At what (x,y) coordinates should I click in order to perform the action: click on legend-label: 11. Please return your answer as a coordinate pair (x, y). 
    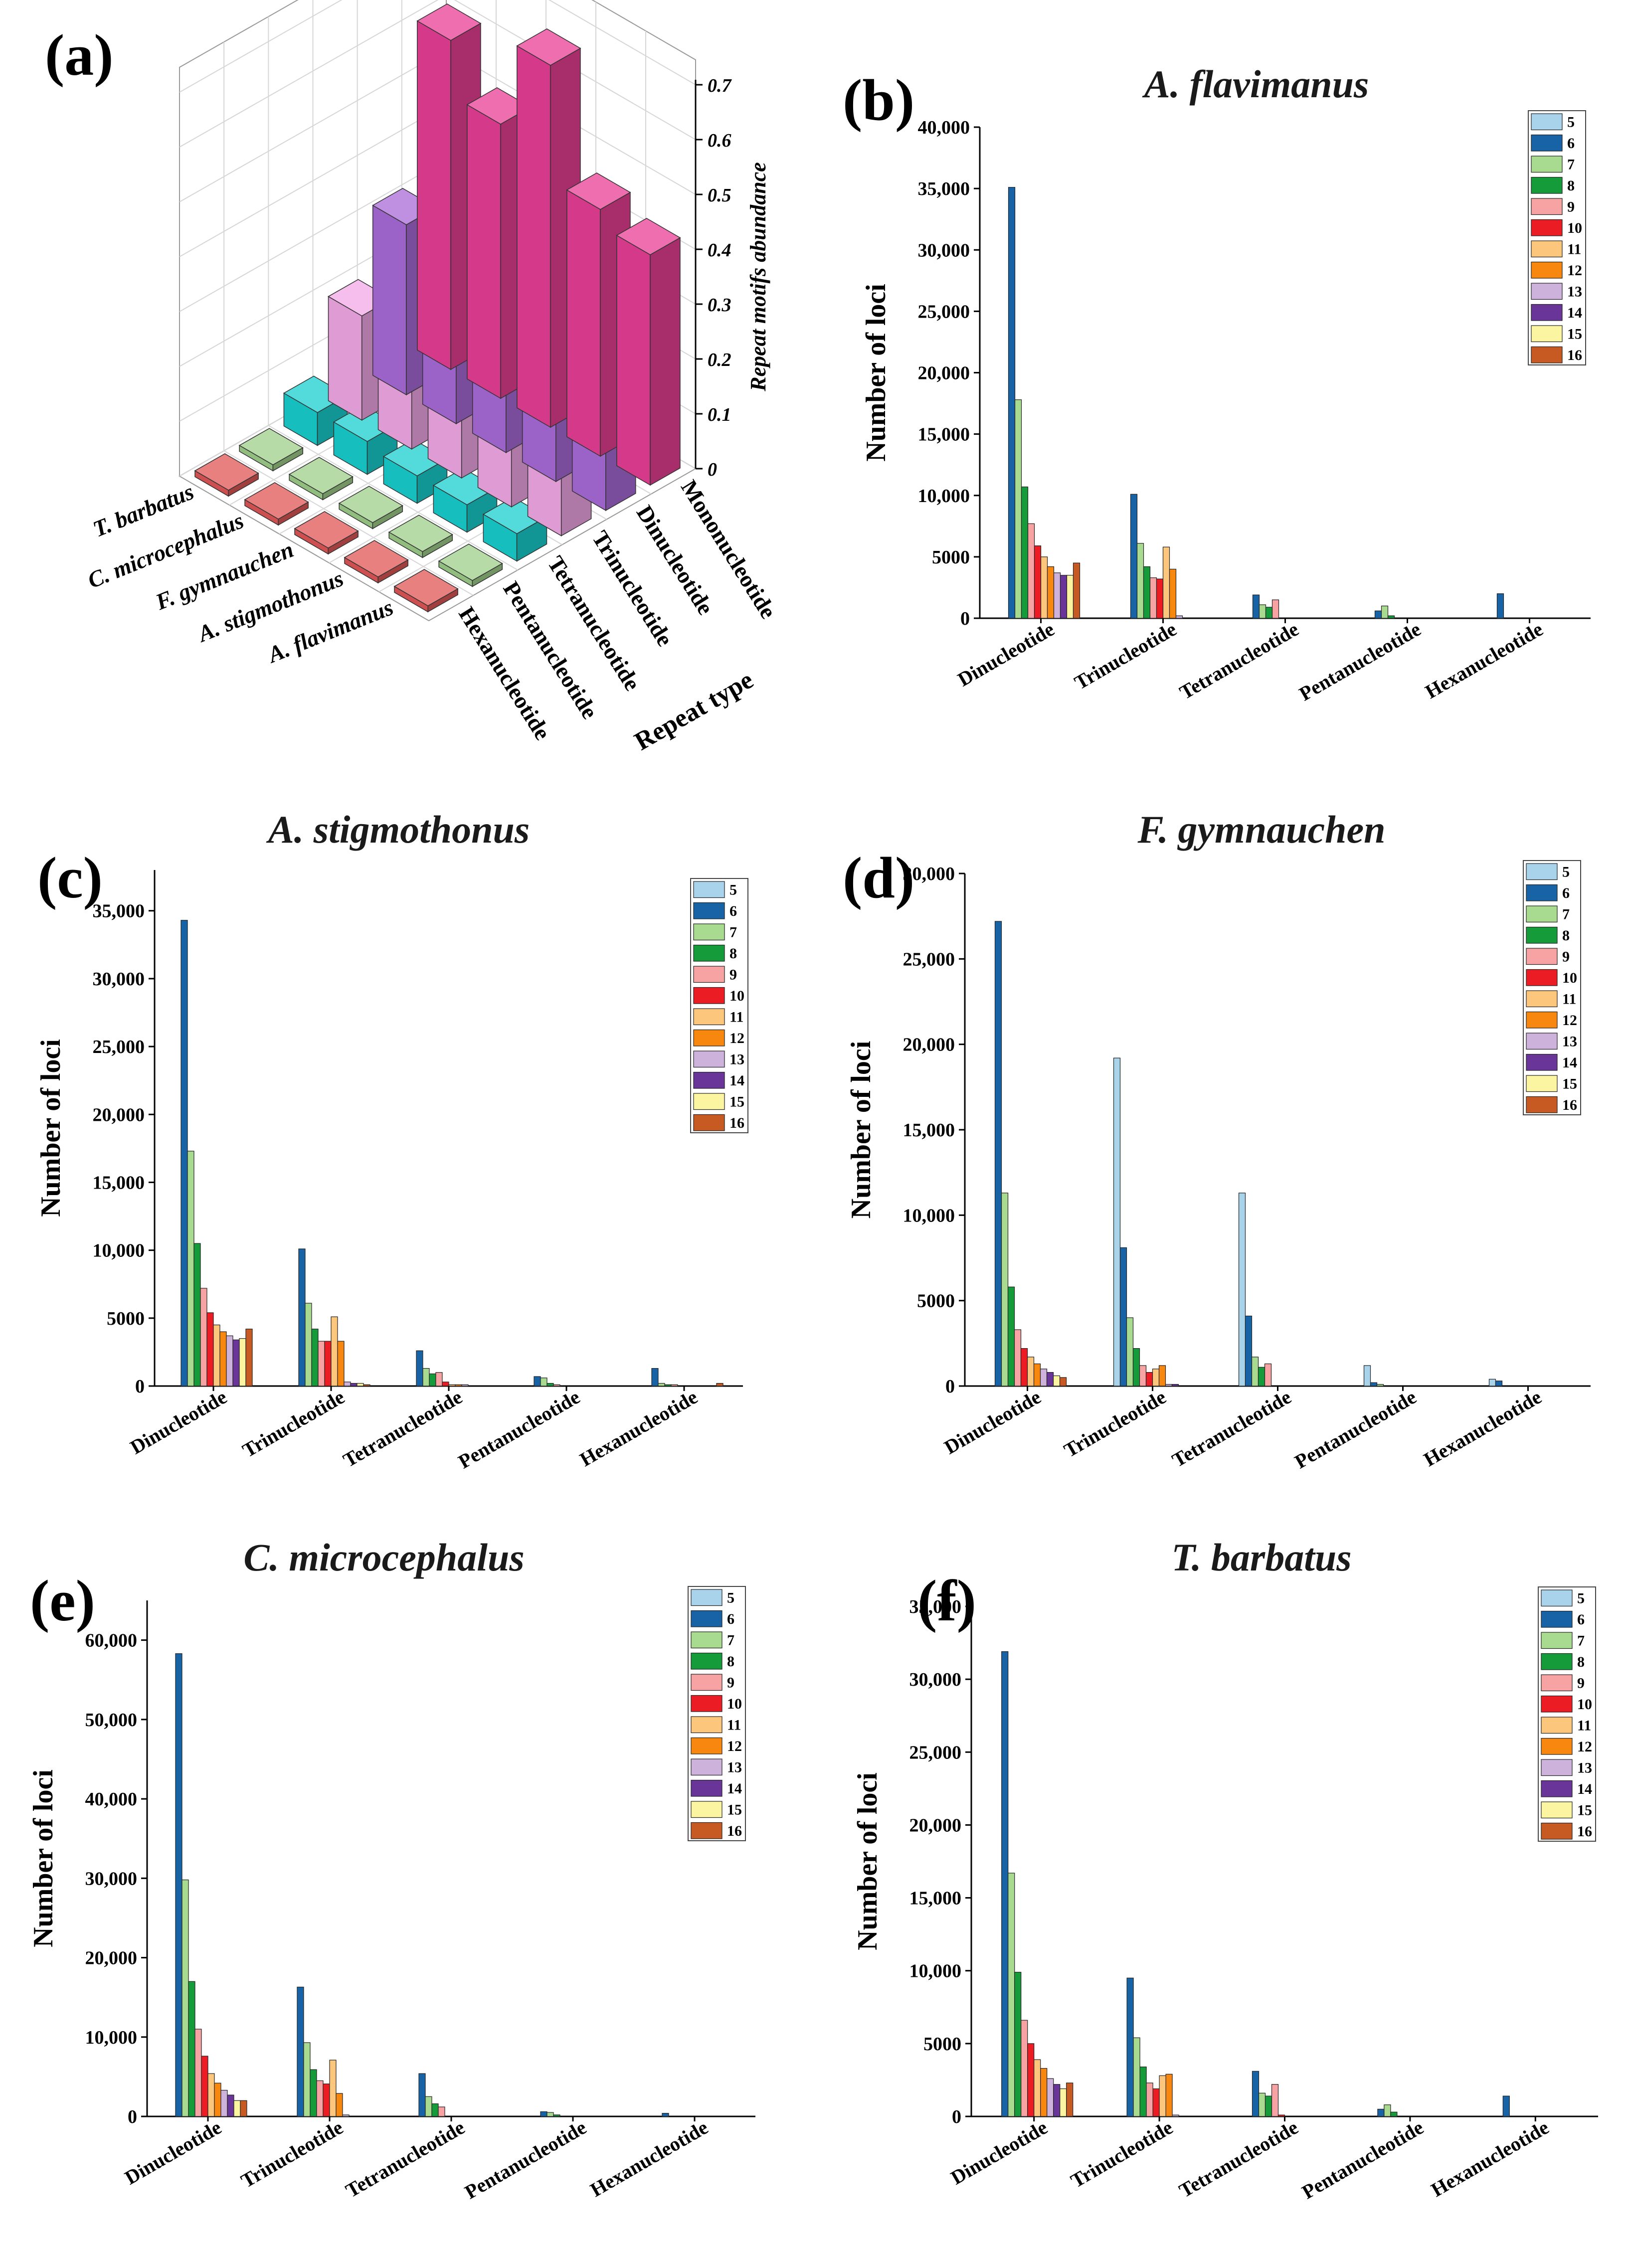
    Looking at the image, I should click on (734, 1725).